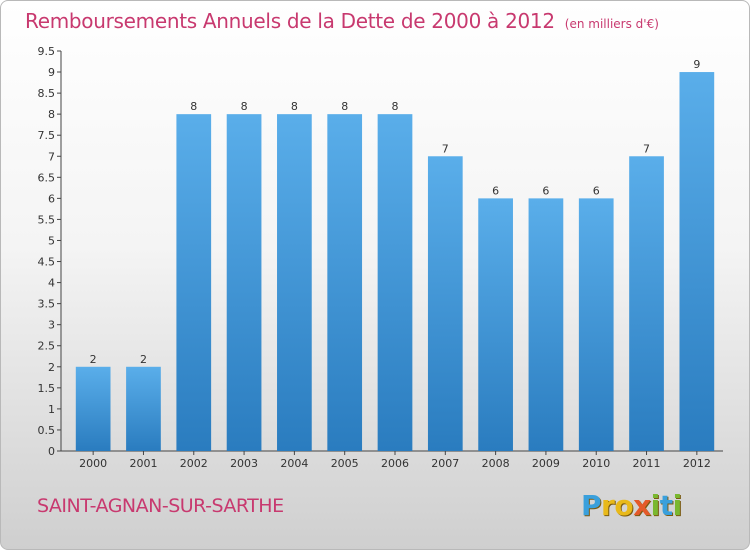  Describe the element at coordinates (642, 505) in the screenshot. I see `logo-letter: x` at that location.